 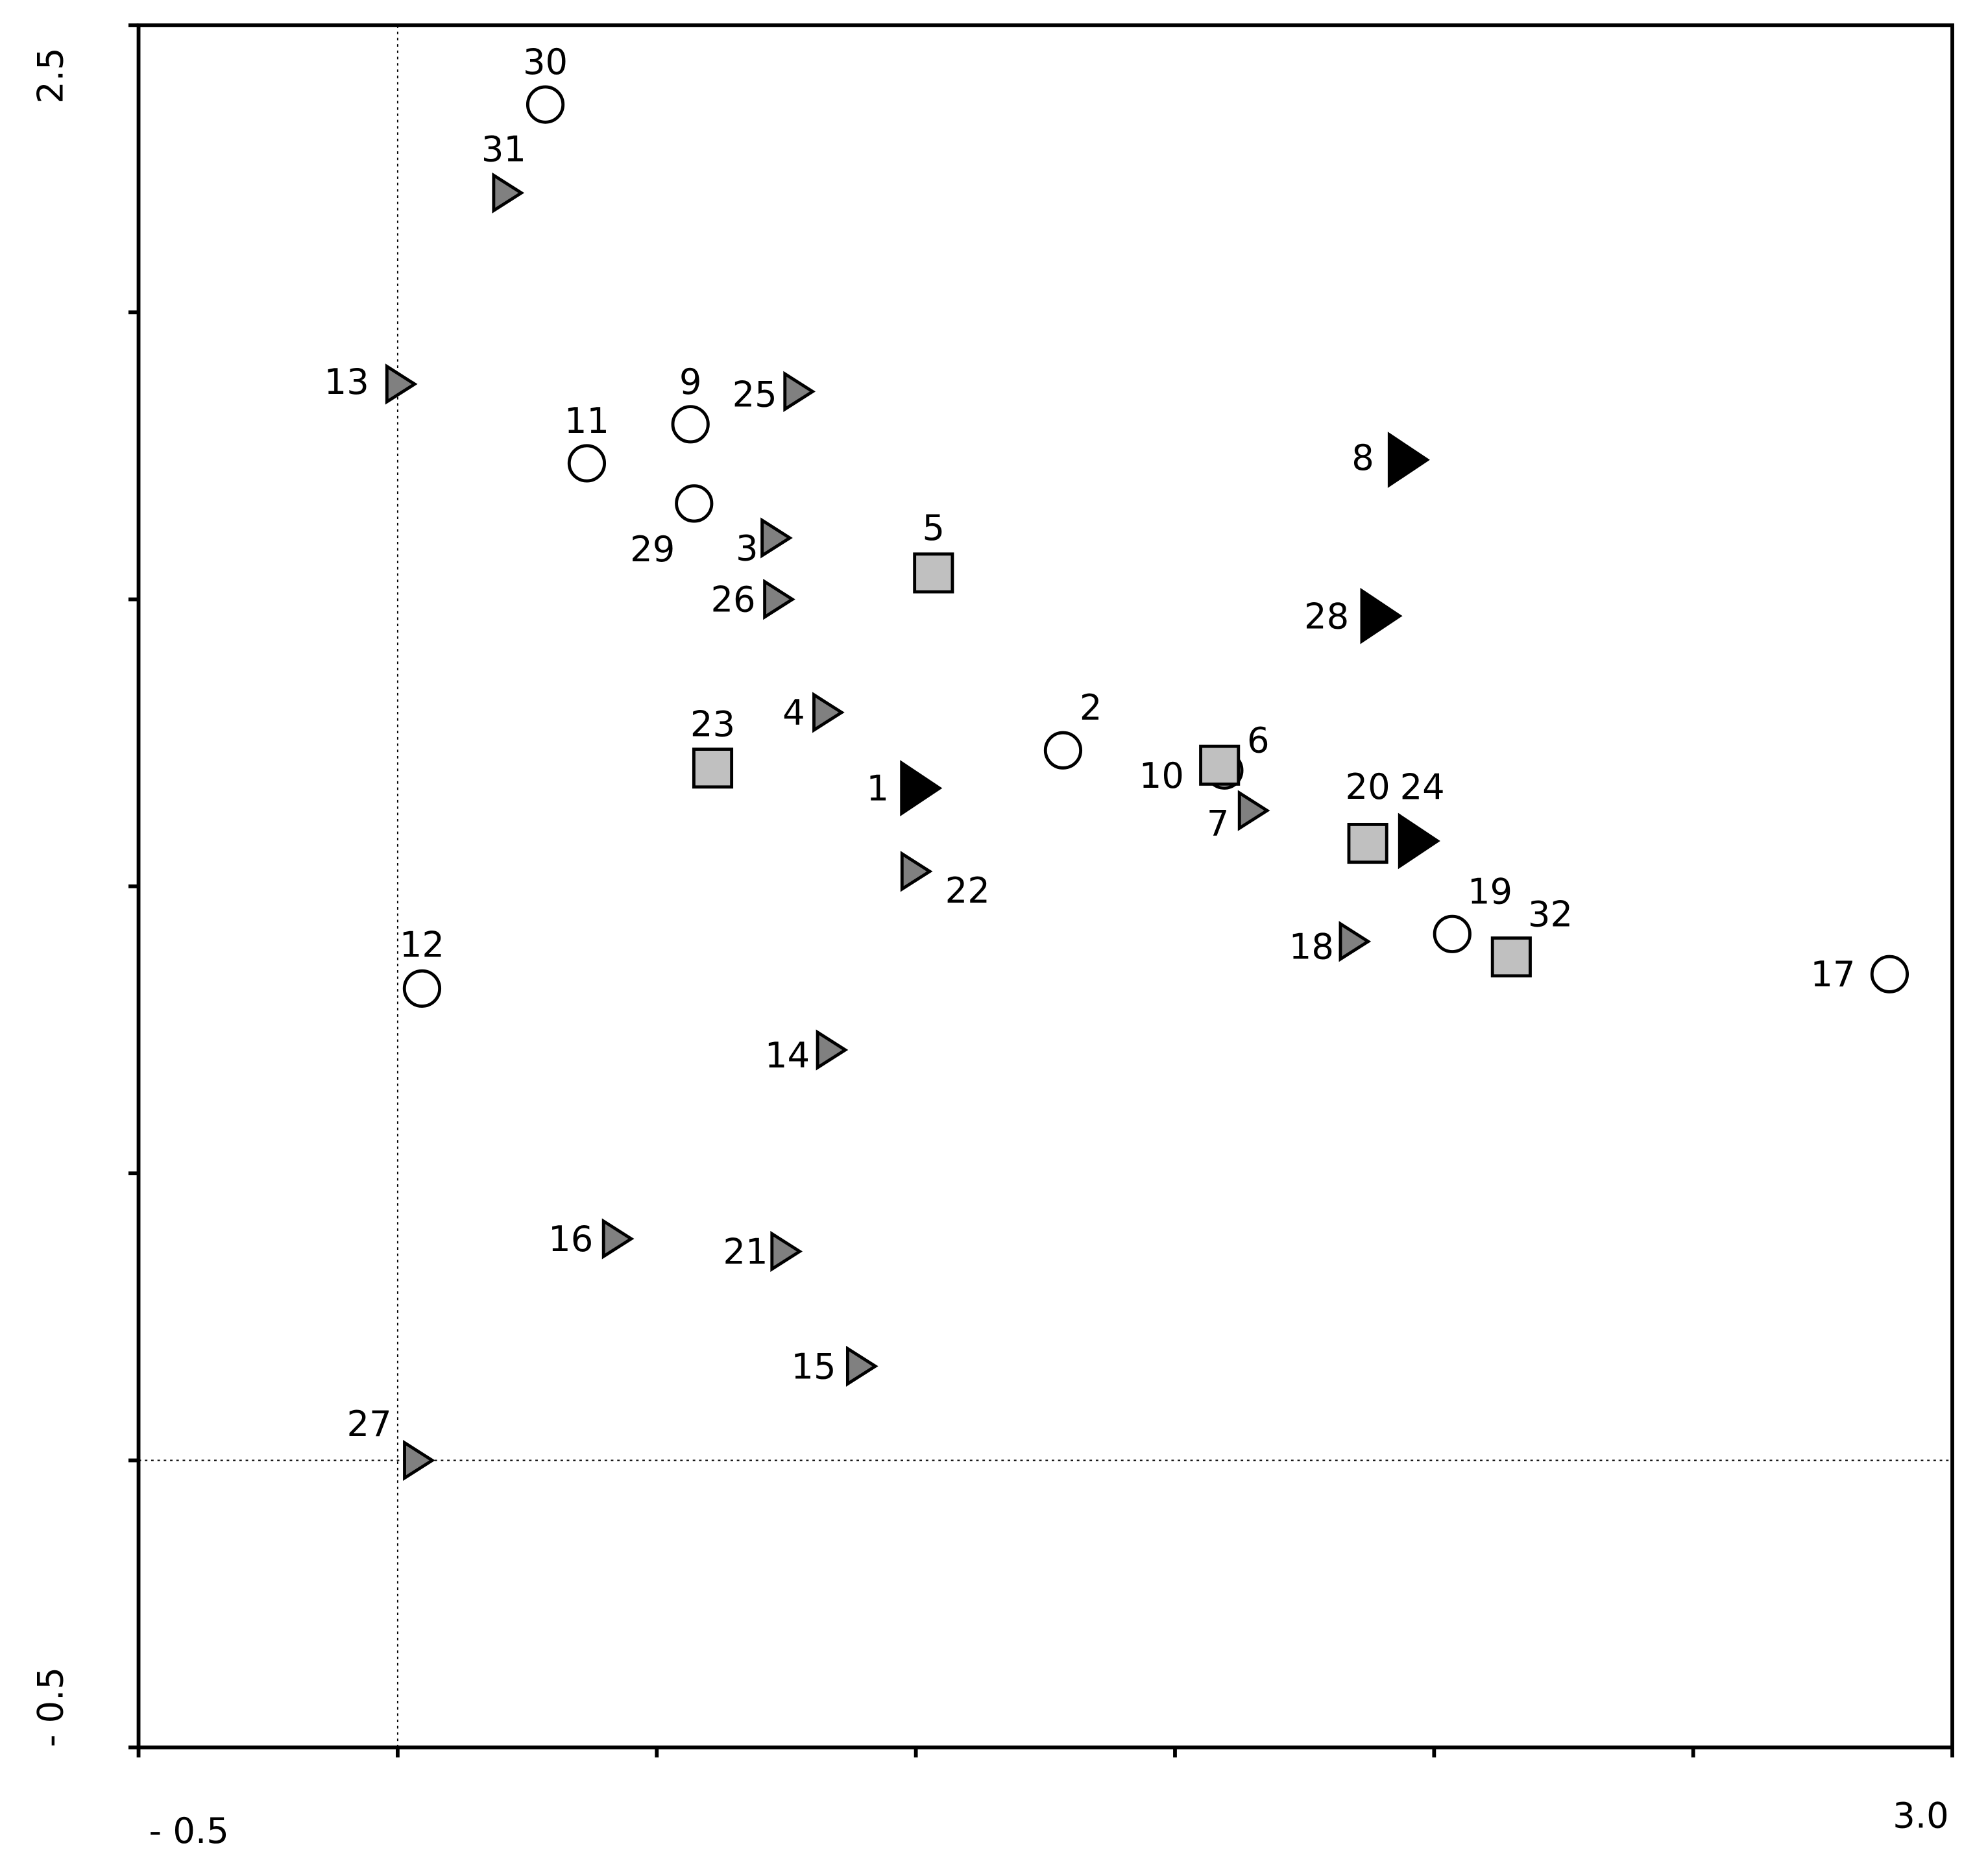 I want to click on point-label: 25, so click(x=755, y=394).